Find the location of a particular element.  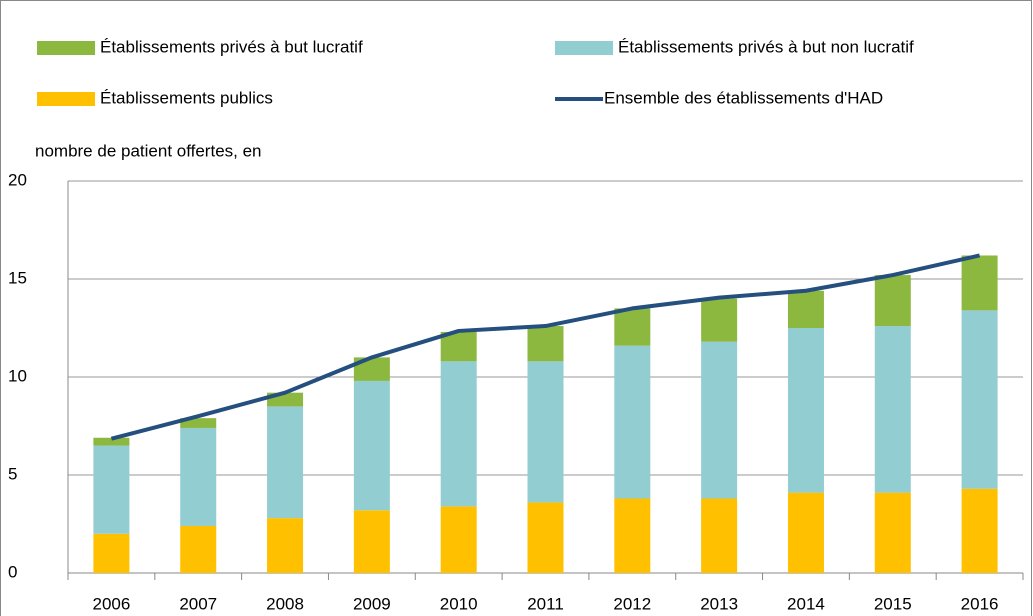

x-tick-label: 2010 is located at coordinates (459, 603).